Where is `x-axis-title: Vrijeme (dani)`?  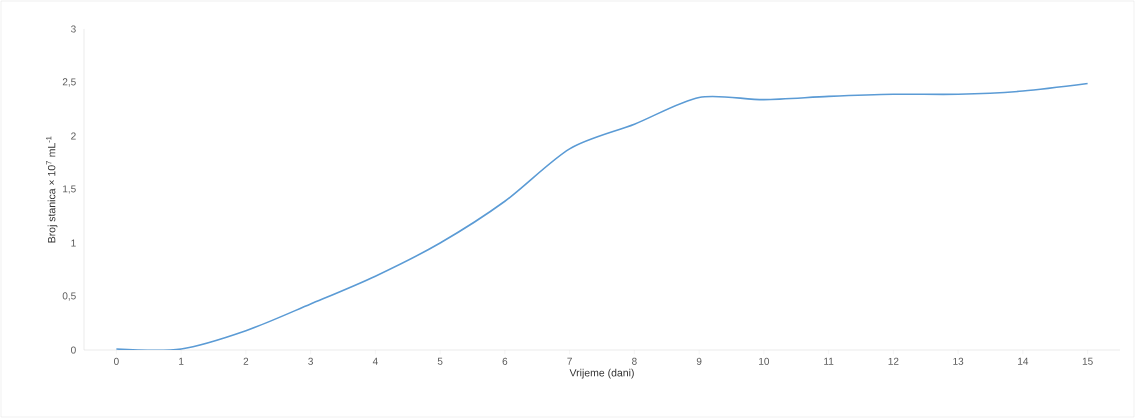
x-axis-title: Vrijeme (dani) is located at coordinates (601, 373).